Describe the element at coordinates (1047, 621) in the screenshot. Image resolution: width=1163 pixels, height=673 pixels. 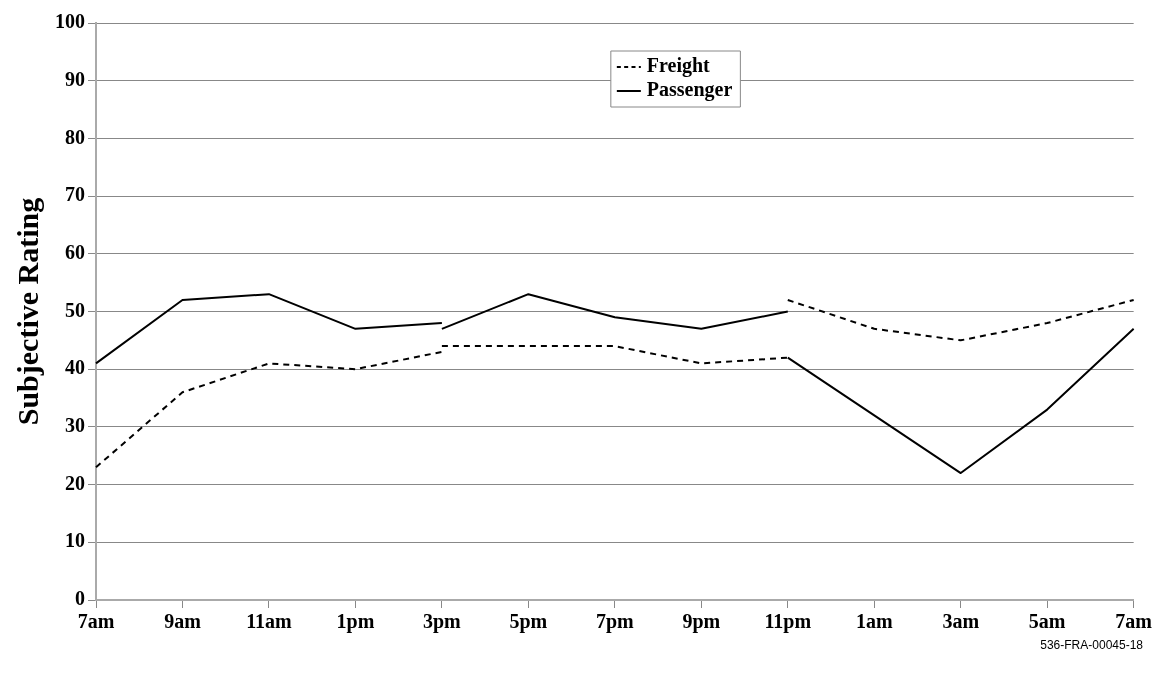
I see `x-tick-label: 5am` at that location.